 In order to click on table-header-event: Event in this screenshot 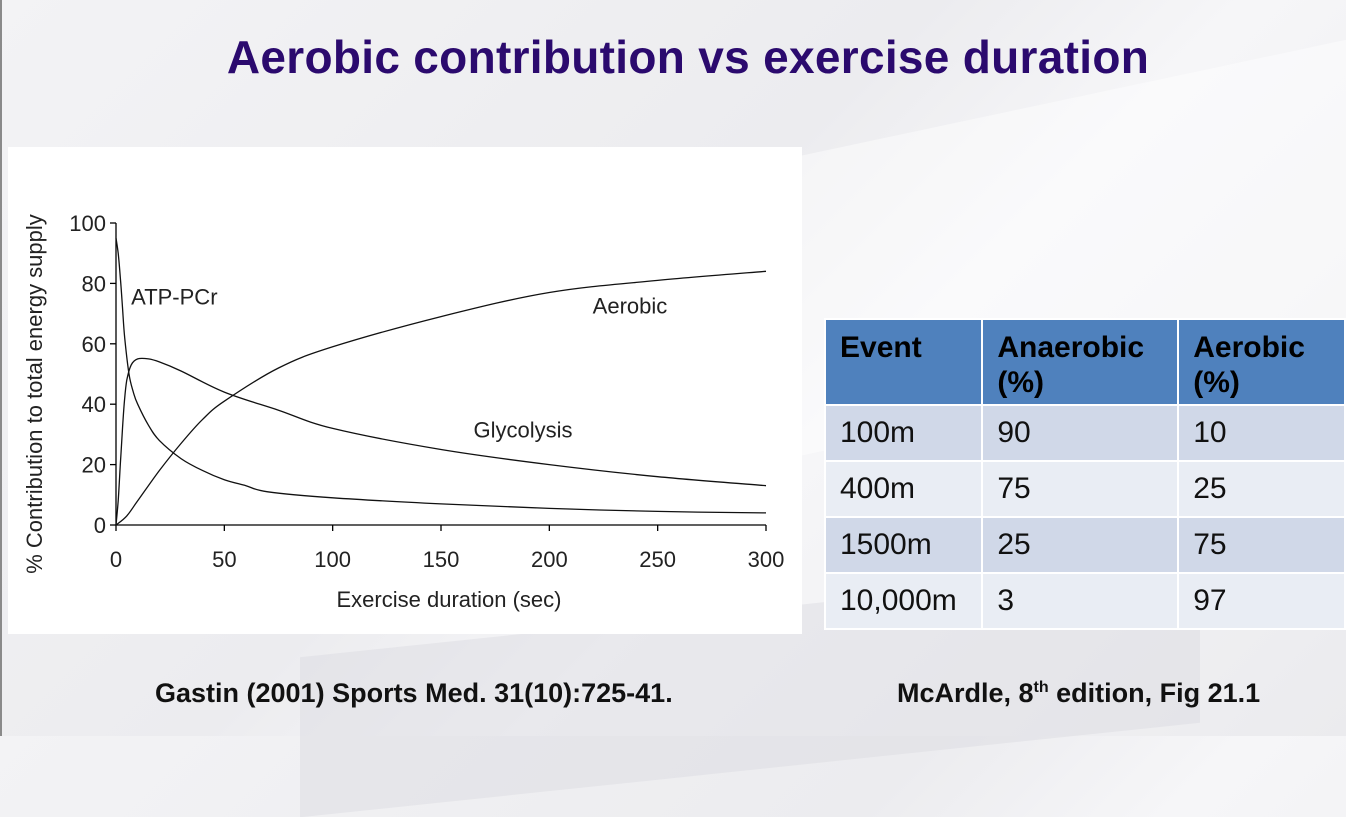, I will do `click(903, 362)`.